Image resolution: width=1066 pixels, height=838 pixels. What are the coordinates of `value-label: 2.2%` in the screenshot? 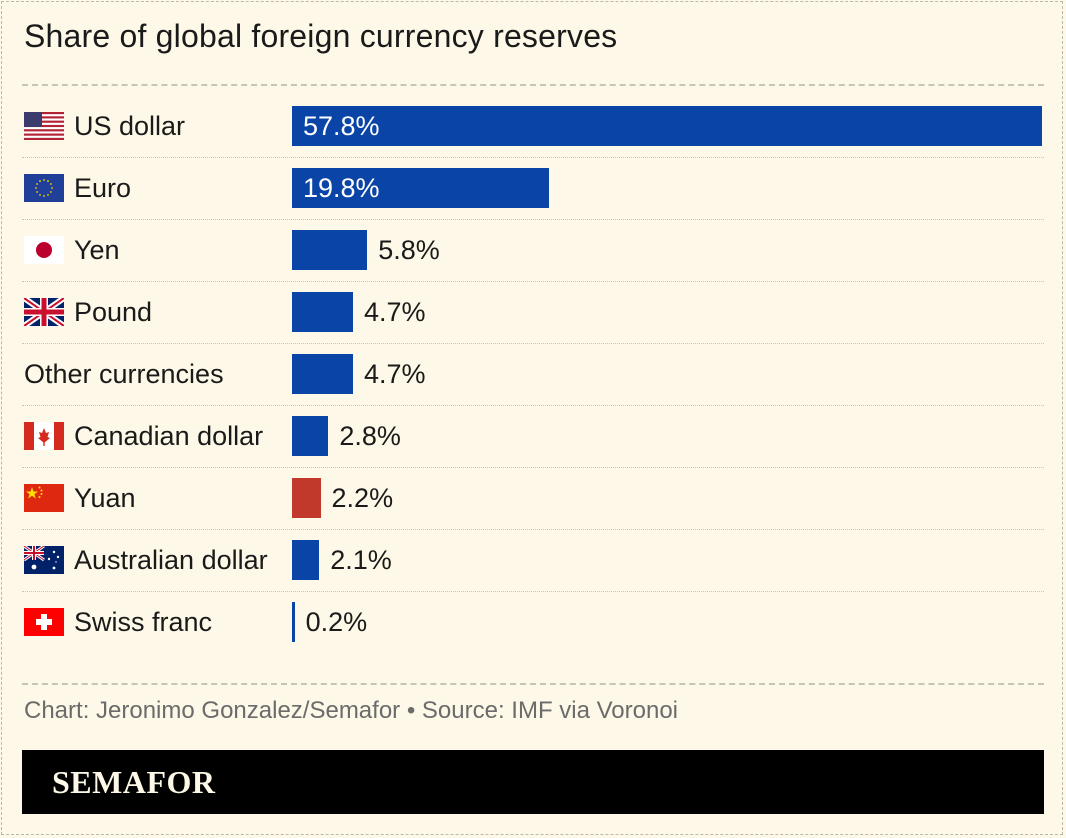 It's located at (362, 498).